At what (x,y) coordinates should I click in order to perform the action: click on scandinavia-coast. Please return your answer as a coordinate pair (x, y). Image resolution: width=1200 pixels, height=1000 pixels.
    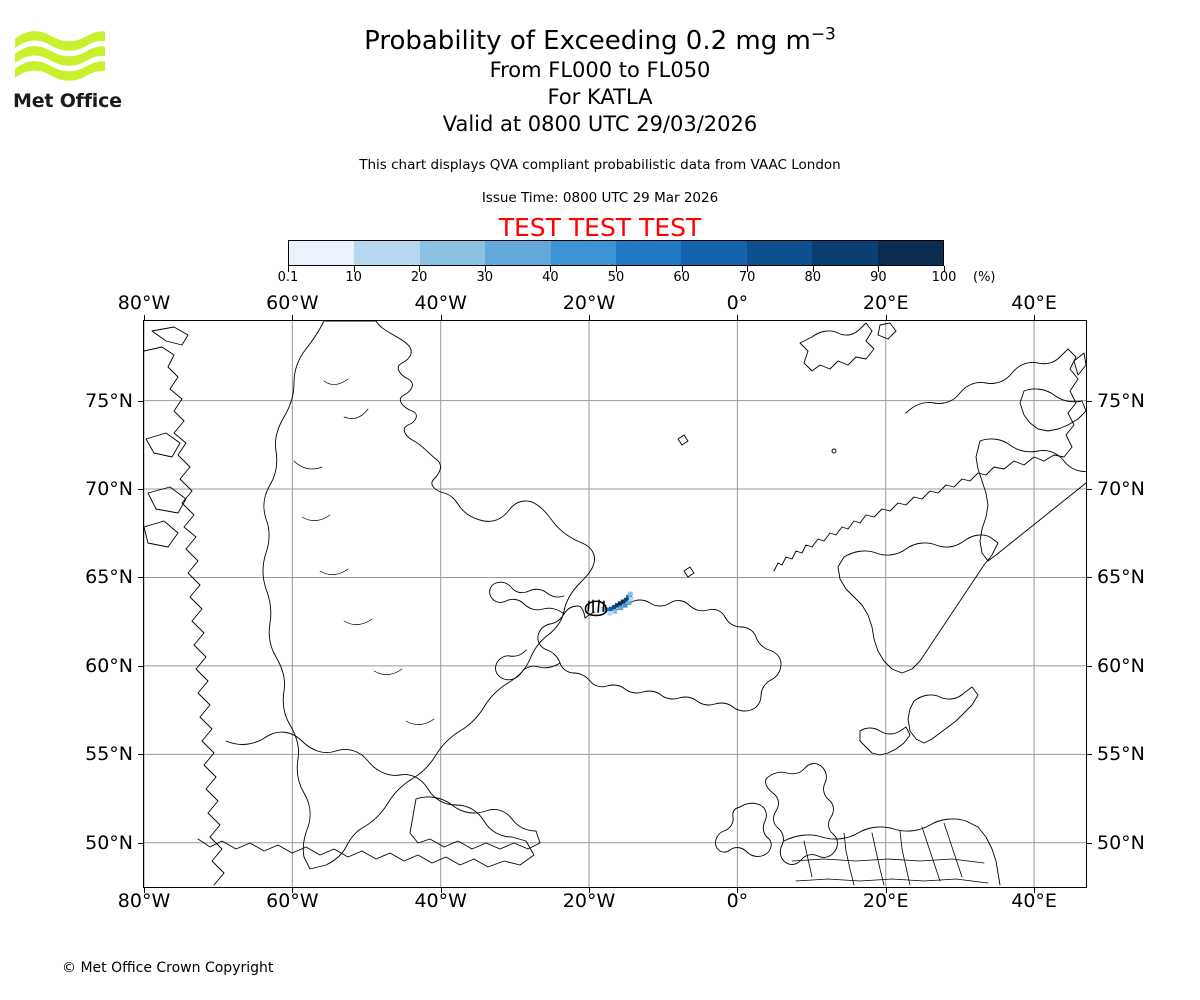
    Looking at the image, I should click on (926, 460).